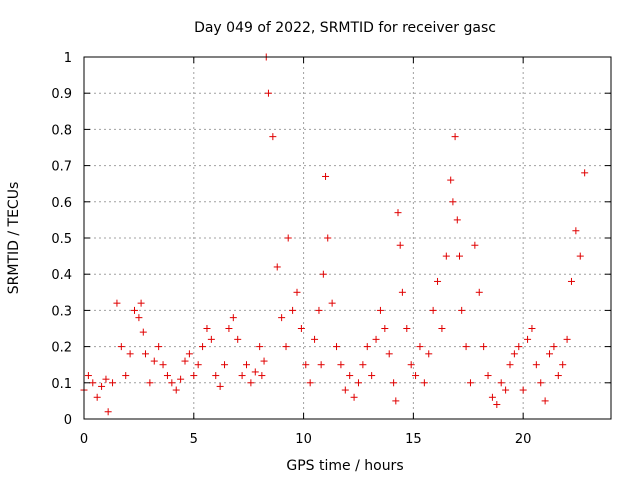 The width and height of the screenshot is (640, 480). I want to click on x-tick-label: 0, so click(84, 439).